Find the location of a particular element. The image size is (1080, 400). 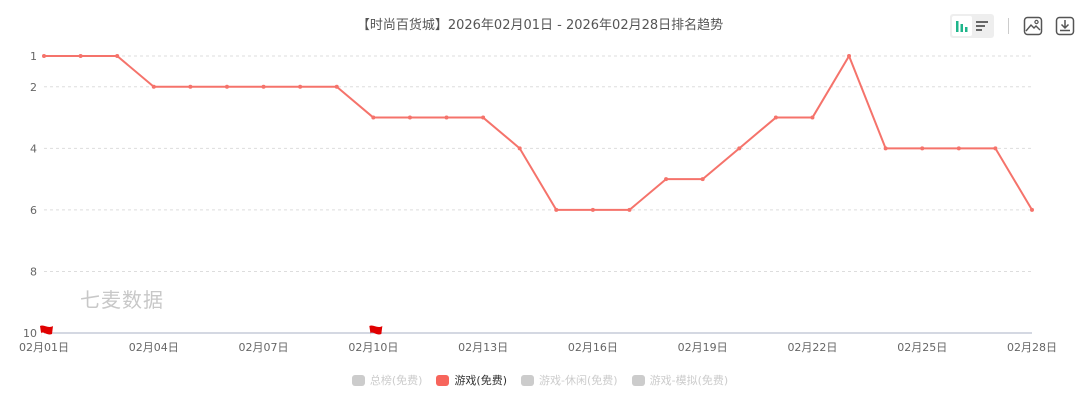

chart-toolbar is located at coordinates (1012, 26).